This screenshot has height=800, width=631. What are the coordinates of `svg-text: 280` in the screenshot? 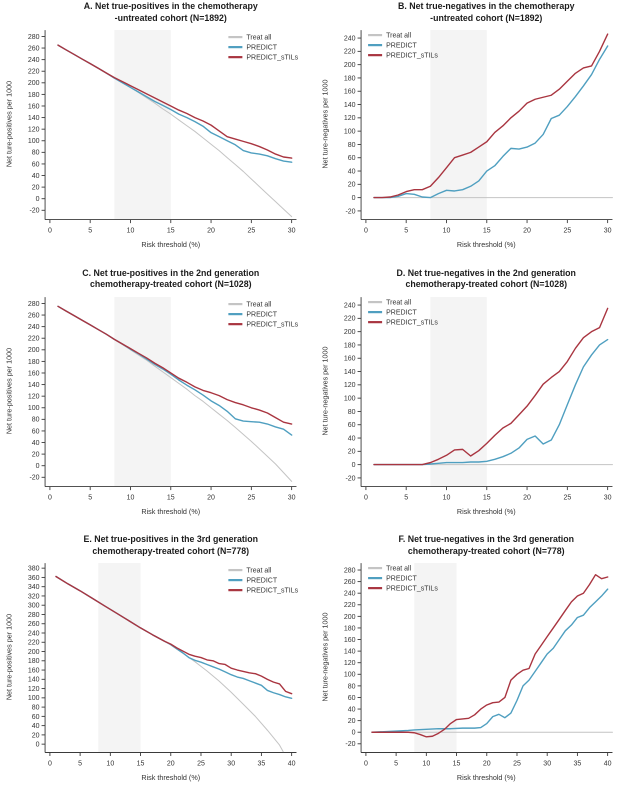 It's located at (34, 37).